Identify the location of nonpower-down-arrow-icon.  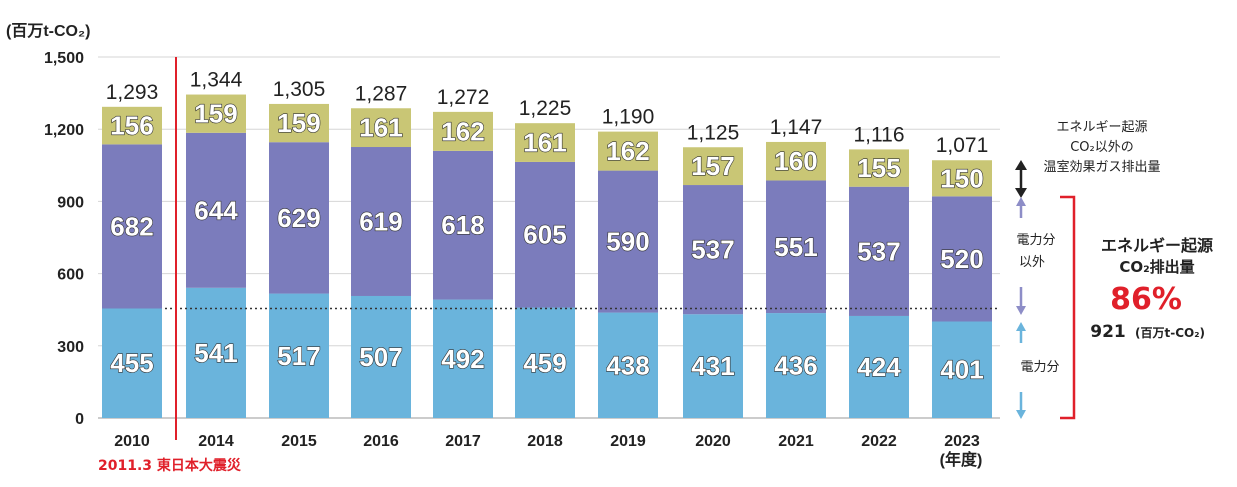
(1021, 301).